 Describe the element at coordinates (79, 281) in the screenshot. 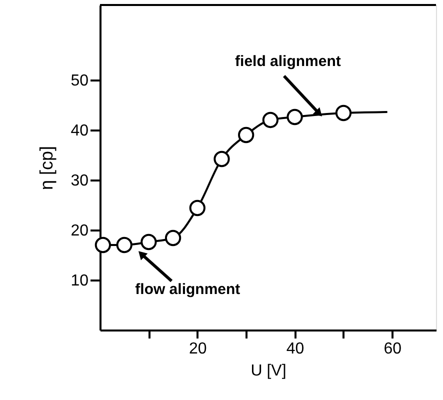

I see `y-tick-label: 10` at that location.